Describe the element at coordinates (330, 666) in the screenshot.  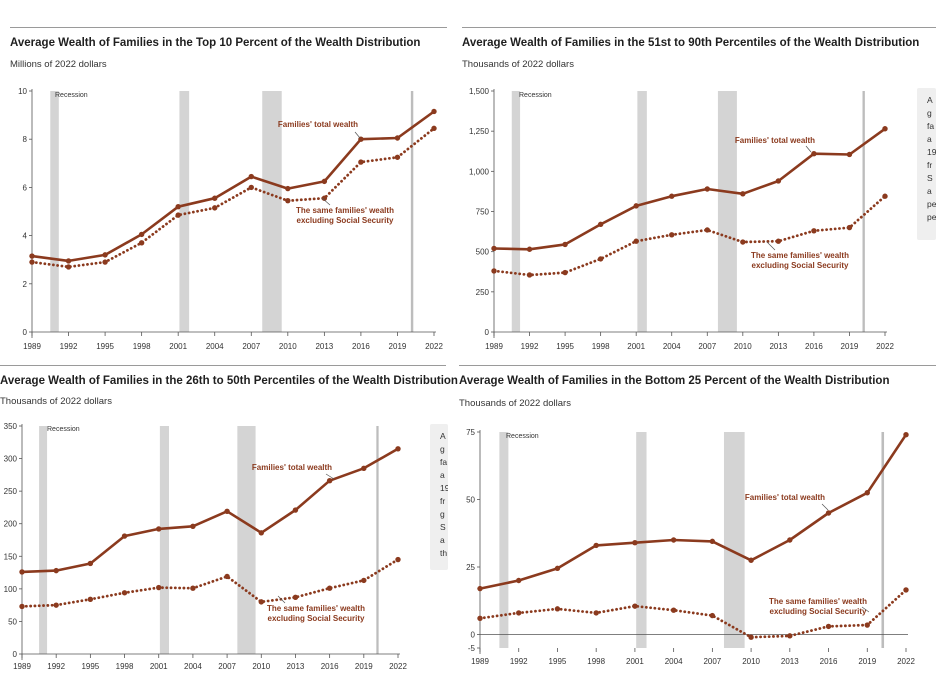
I see `x-tick-label: 2016` at that location.